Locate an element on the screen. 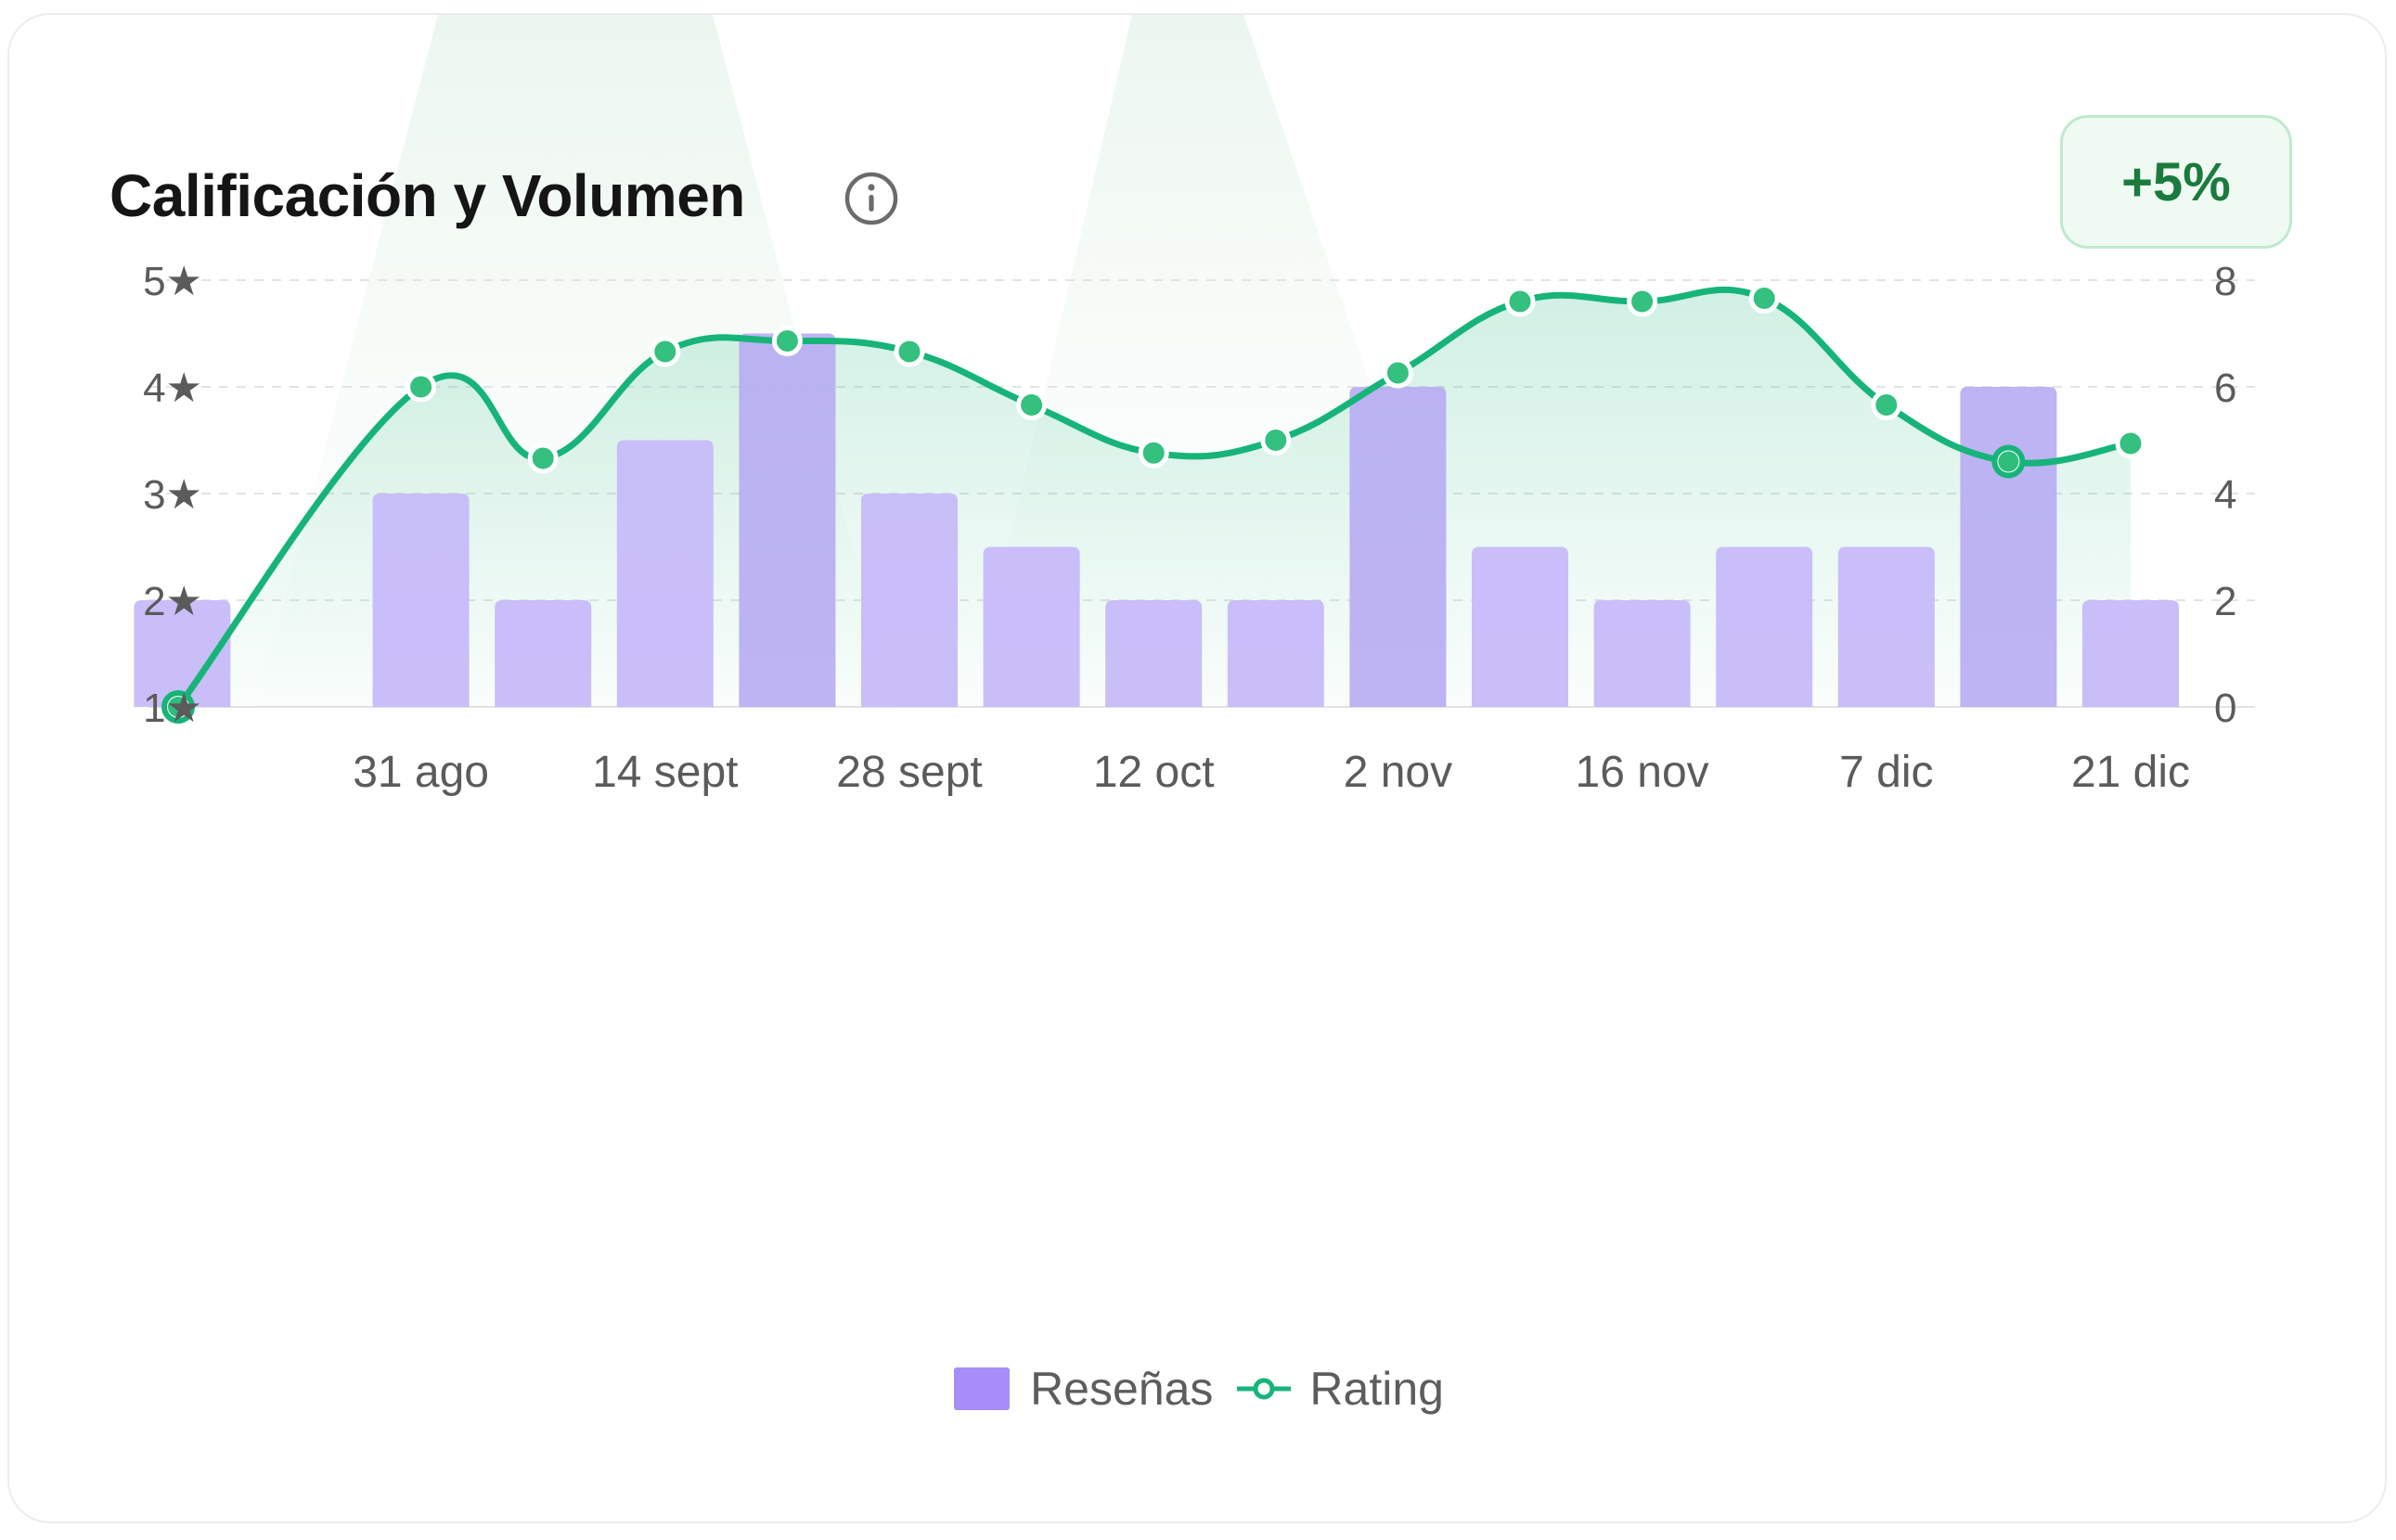 The image size is (2396, 1540). legend-item-resenas: Reseñas is located at coordinates (1083, 1389).